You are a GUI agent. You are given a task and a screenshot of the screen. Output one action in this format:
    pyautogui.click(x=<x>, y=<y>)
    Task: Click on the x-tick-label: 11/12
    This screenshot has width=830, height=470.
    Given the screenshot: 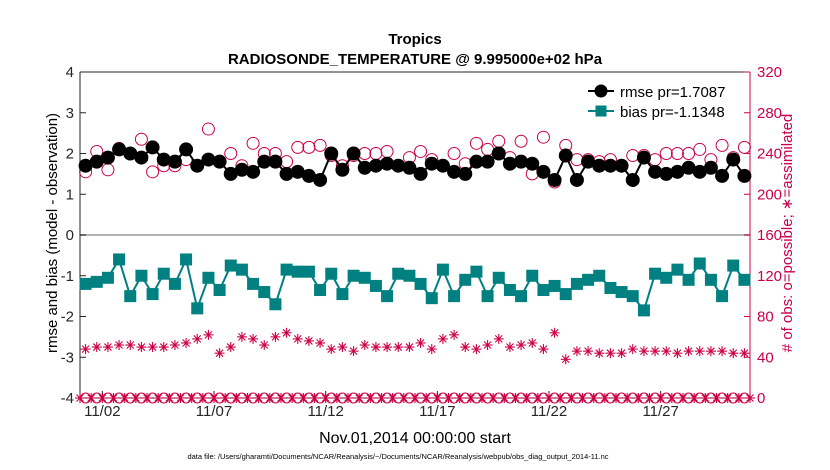 What is the action you would take?
    pyautogui.click(x=325, y=411)
    